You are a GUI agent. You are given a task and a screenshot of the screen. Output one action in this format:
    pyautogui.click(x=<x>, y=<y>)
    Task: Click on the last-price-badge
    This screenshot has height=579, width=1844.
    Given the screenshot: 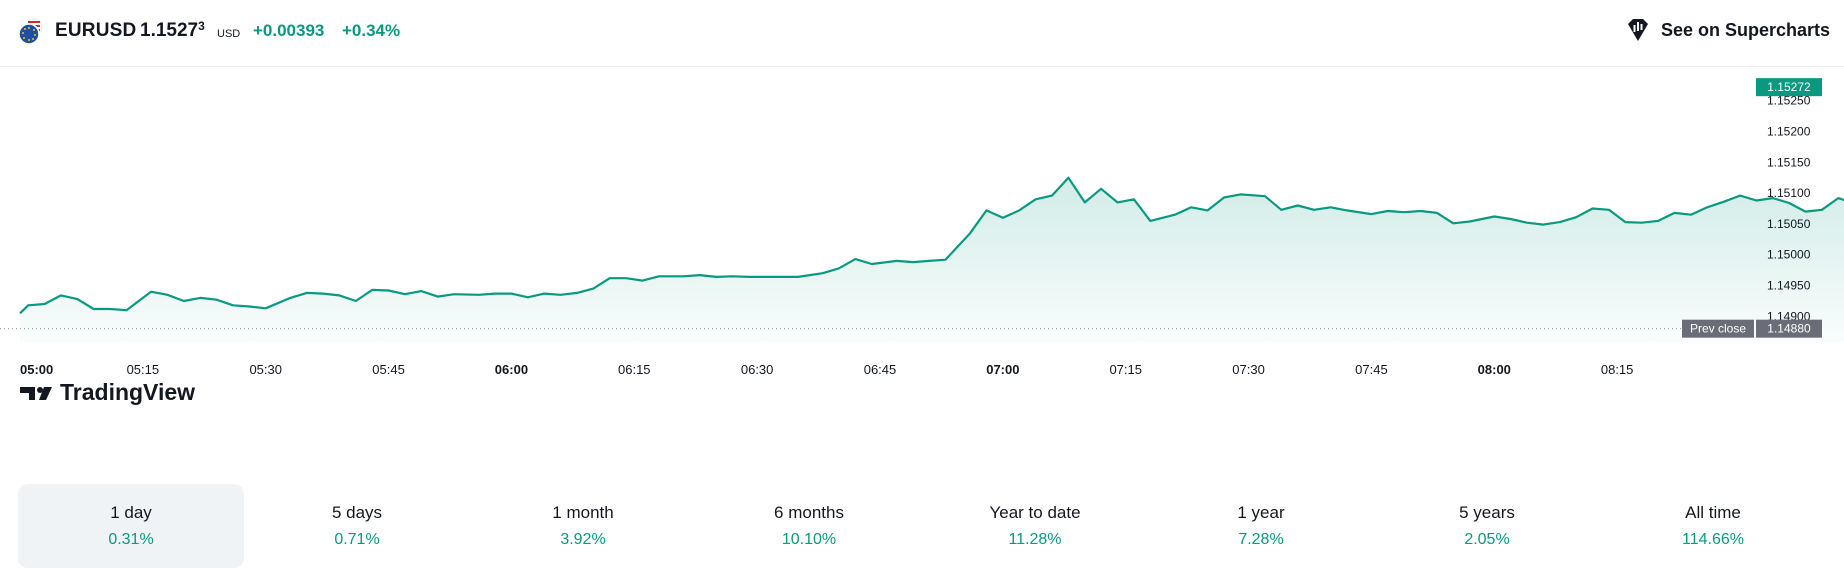 What is the action you would take?
    pyautogui.click(x=1789, y=87)
    